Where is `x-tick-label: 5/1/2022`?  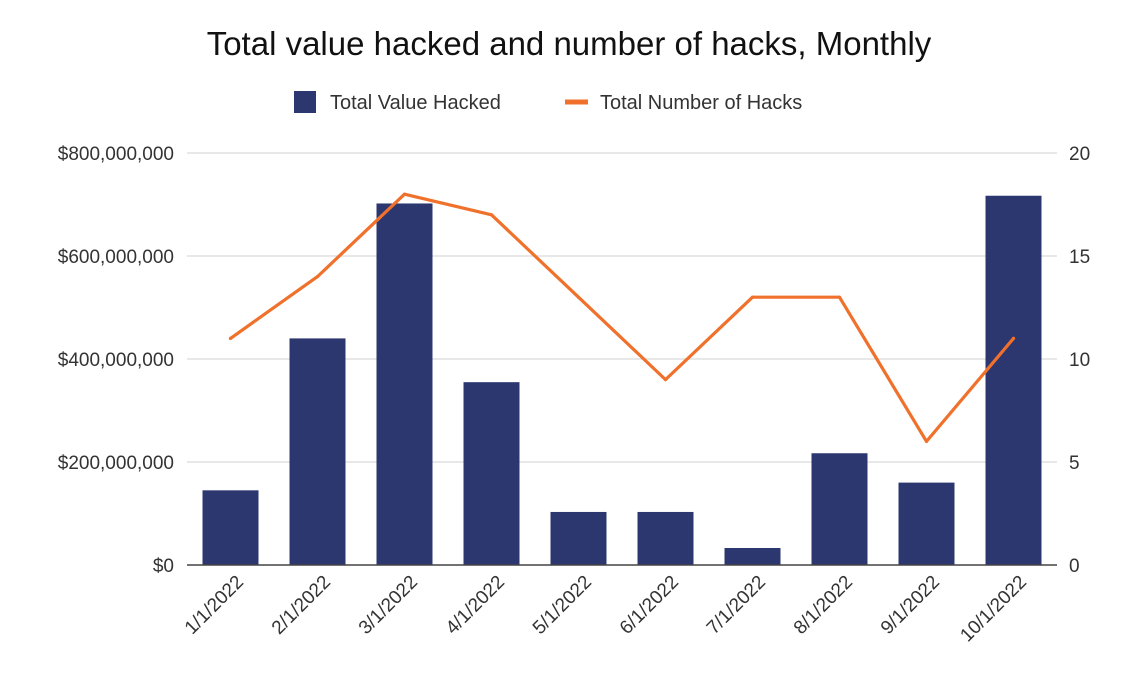 x-tick-label: 5/1/2022 is located at coordinates (562, 605).